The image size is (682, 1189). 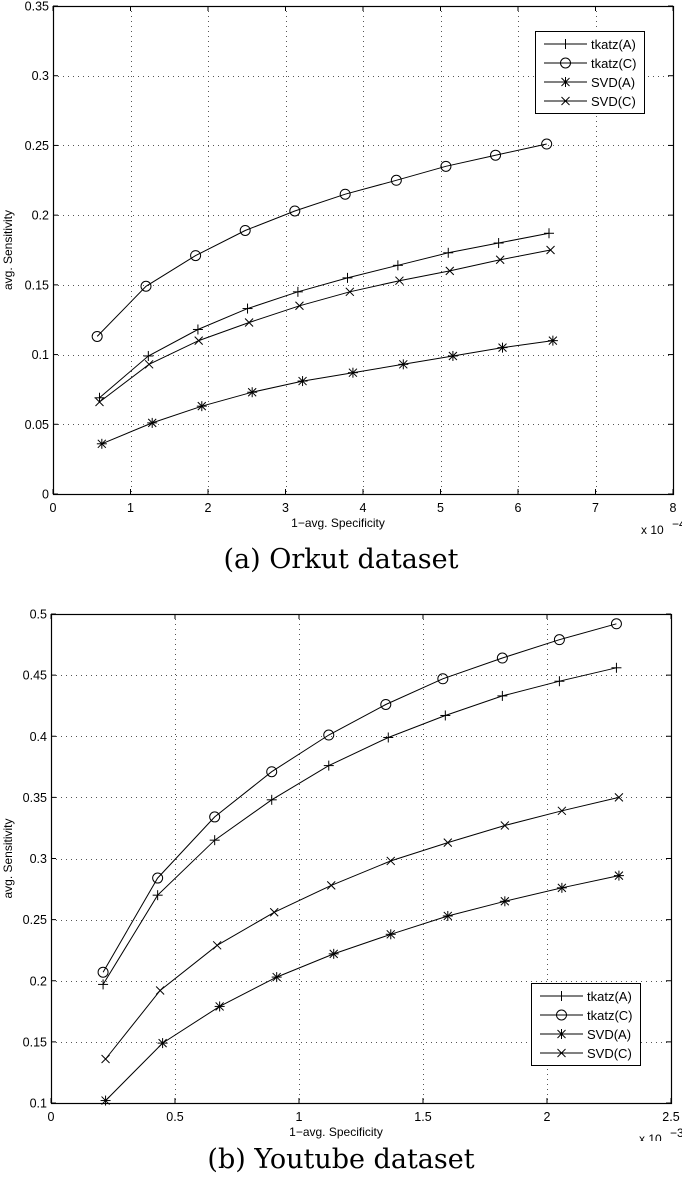 I want to click on x-tick-label: 4, so click(x=363, y=508).